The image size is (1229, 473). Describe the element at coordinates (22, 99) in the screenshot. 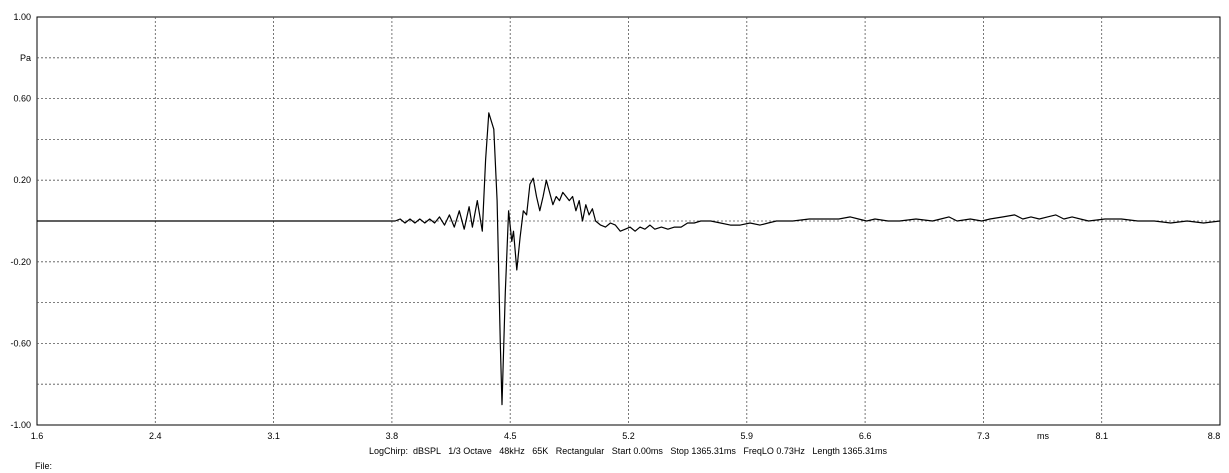

I see `y-tick-label: 0.60` at that location.